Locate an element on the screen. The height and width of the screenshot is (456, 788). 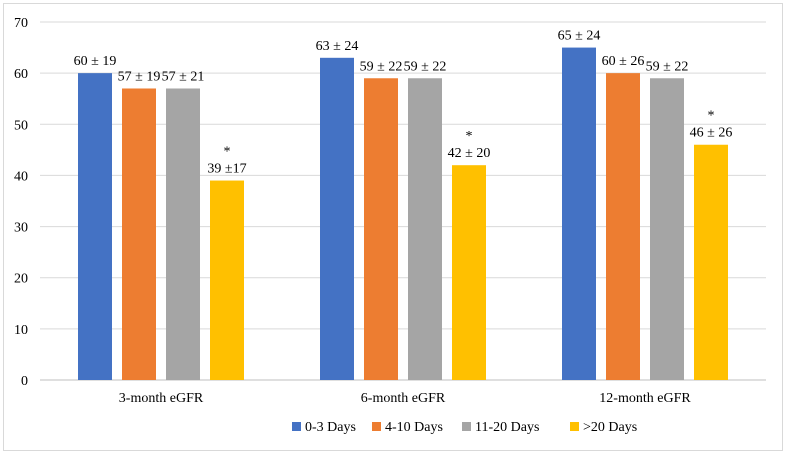
data-label: 57 ± 19 is located at coordinates (139, 76).